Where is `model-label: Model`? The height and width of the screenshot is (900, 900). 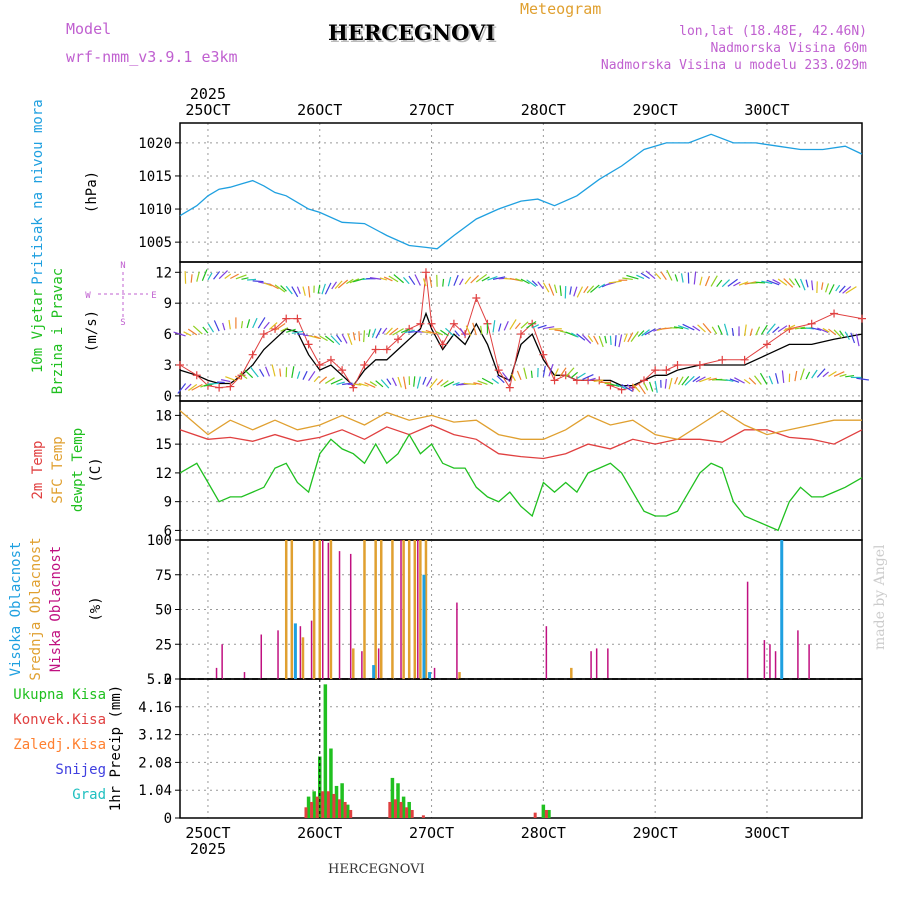
model-label: Model is located at coordinates (89, 29).